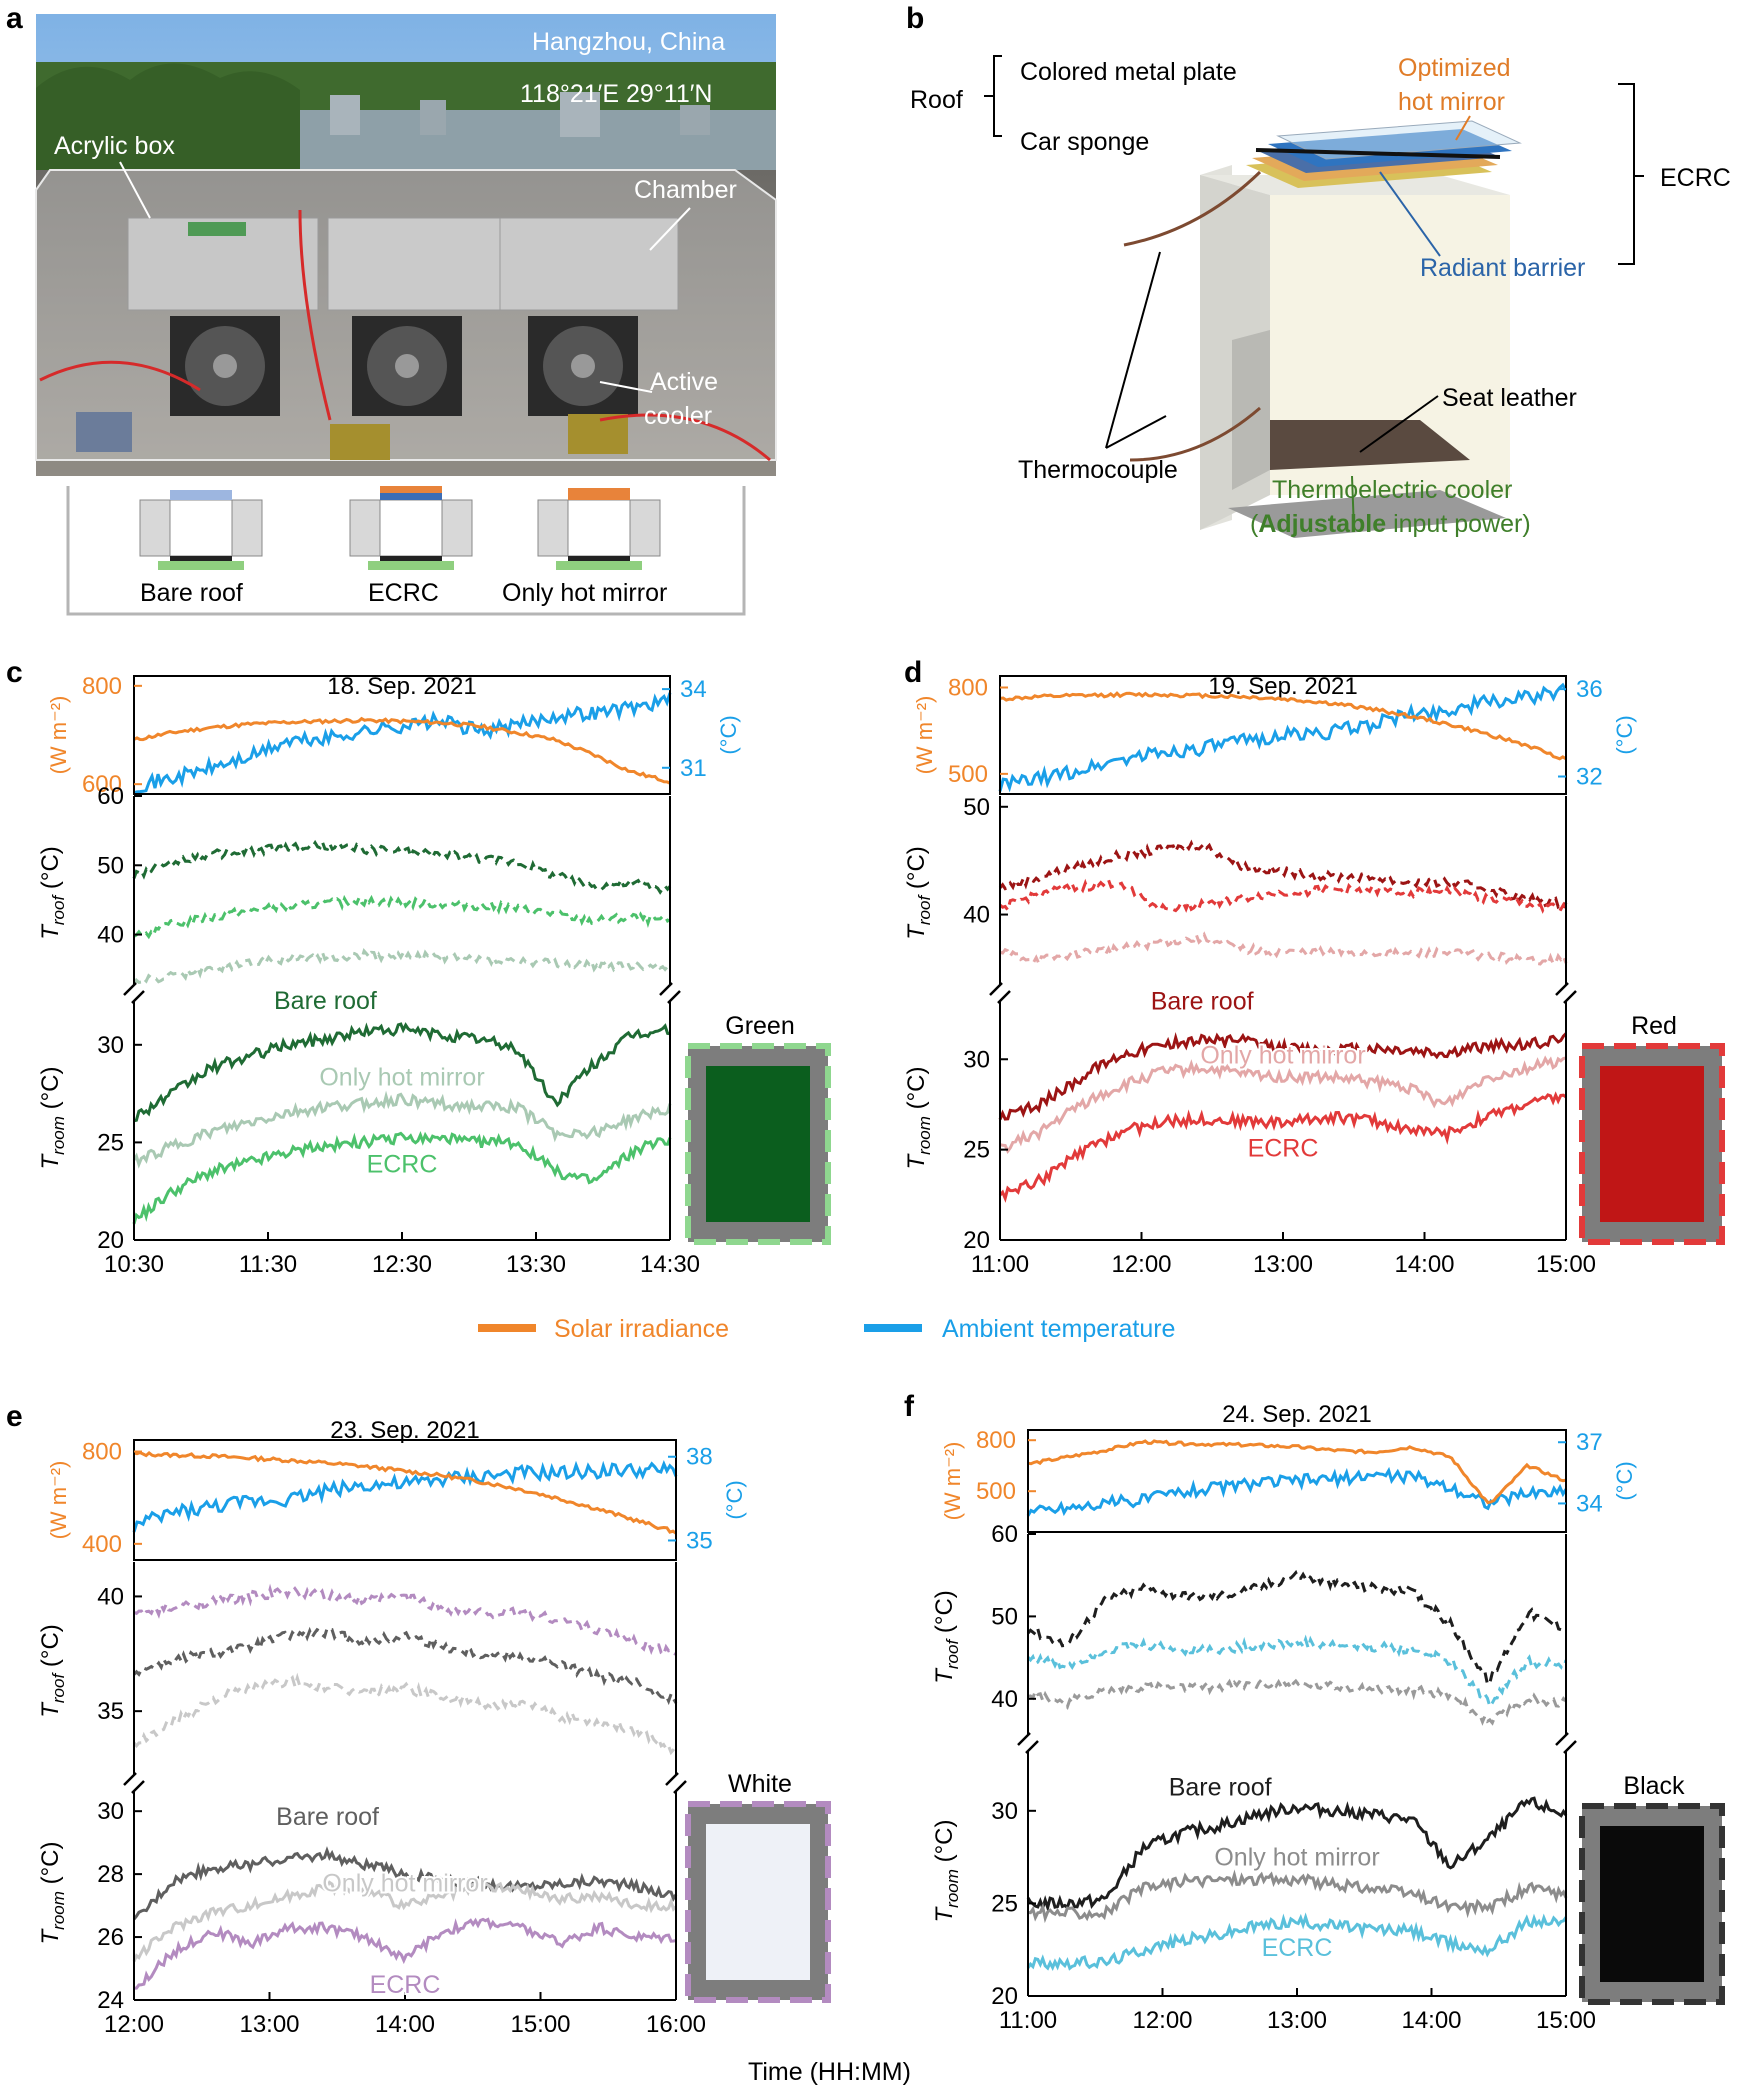  I want to click on ambient-tick-label: 32, so click(1589, 777).